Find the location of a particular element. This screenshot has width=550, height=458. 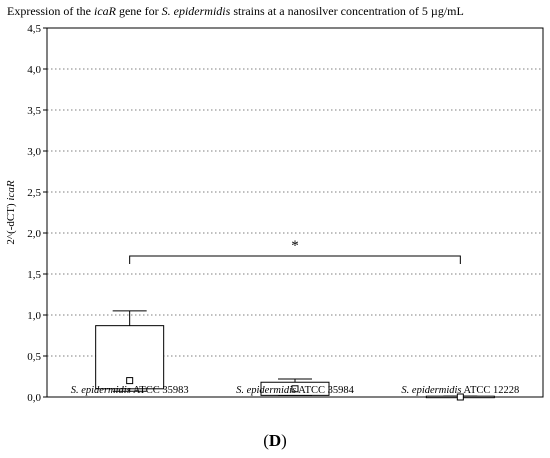

title-part-3: S. epidermidis is located at coordinates (196, 11).